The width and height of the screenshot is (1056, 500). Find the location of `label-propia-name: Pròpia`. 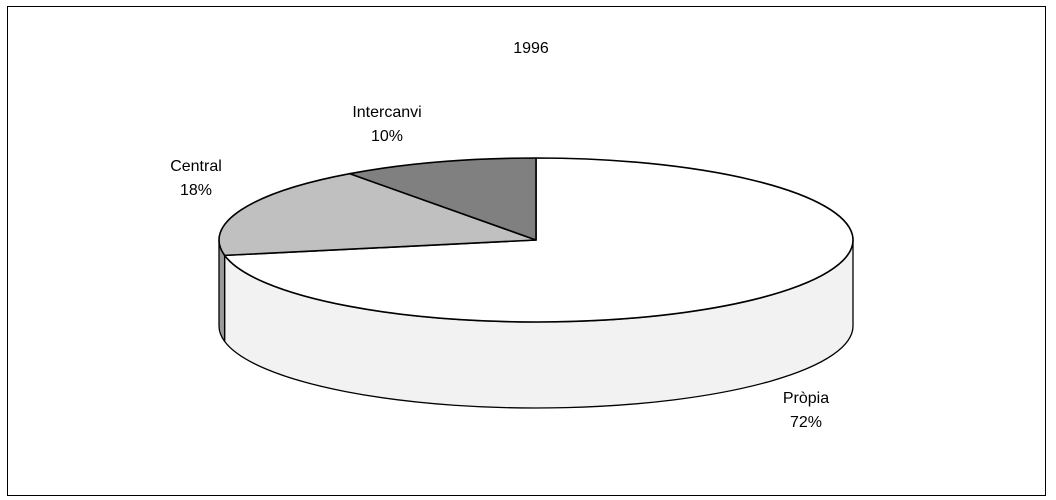

label-propia-name: Pròpia is located at coordinates (806, 398).